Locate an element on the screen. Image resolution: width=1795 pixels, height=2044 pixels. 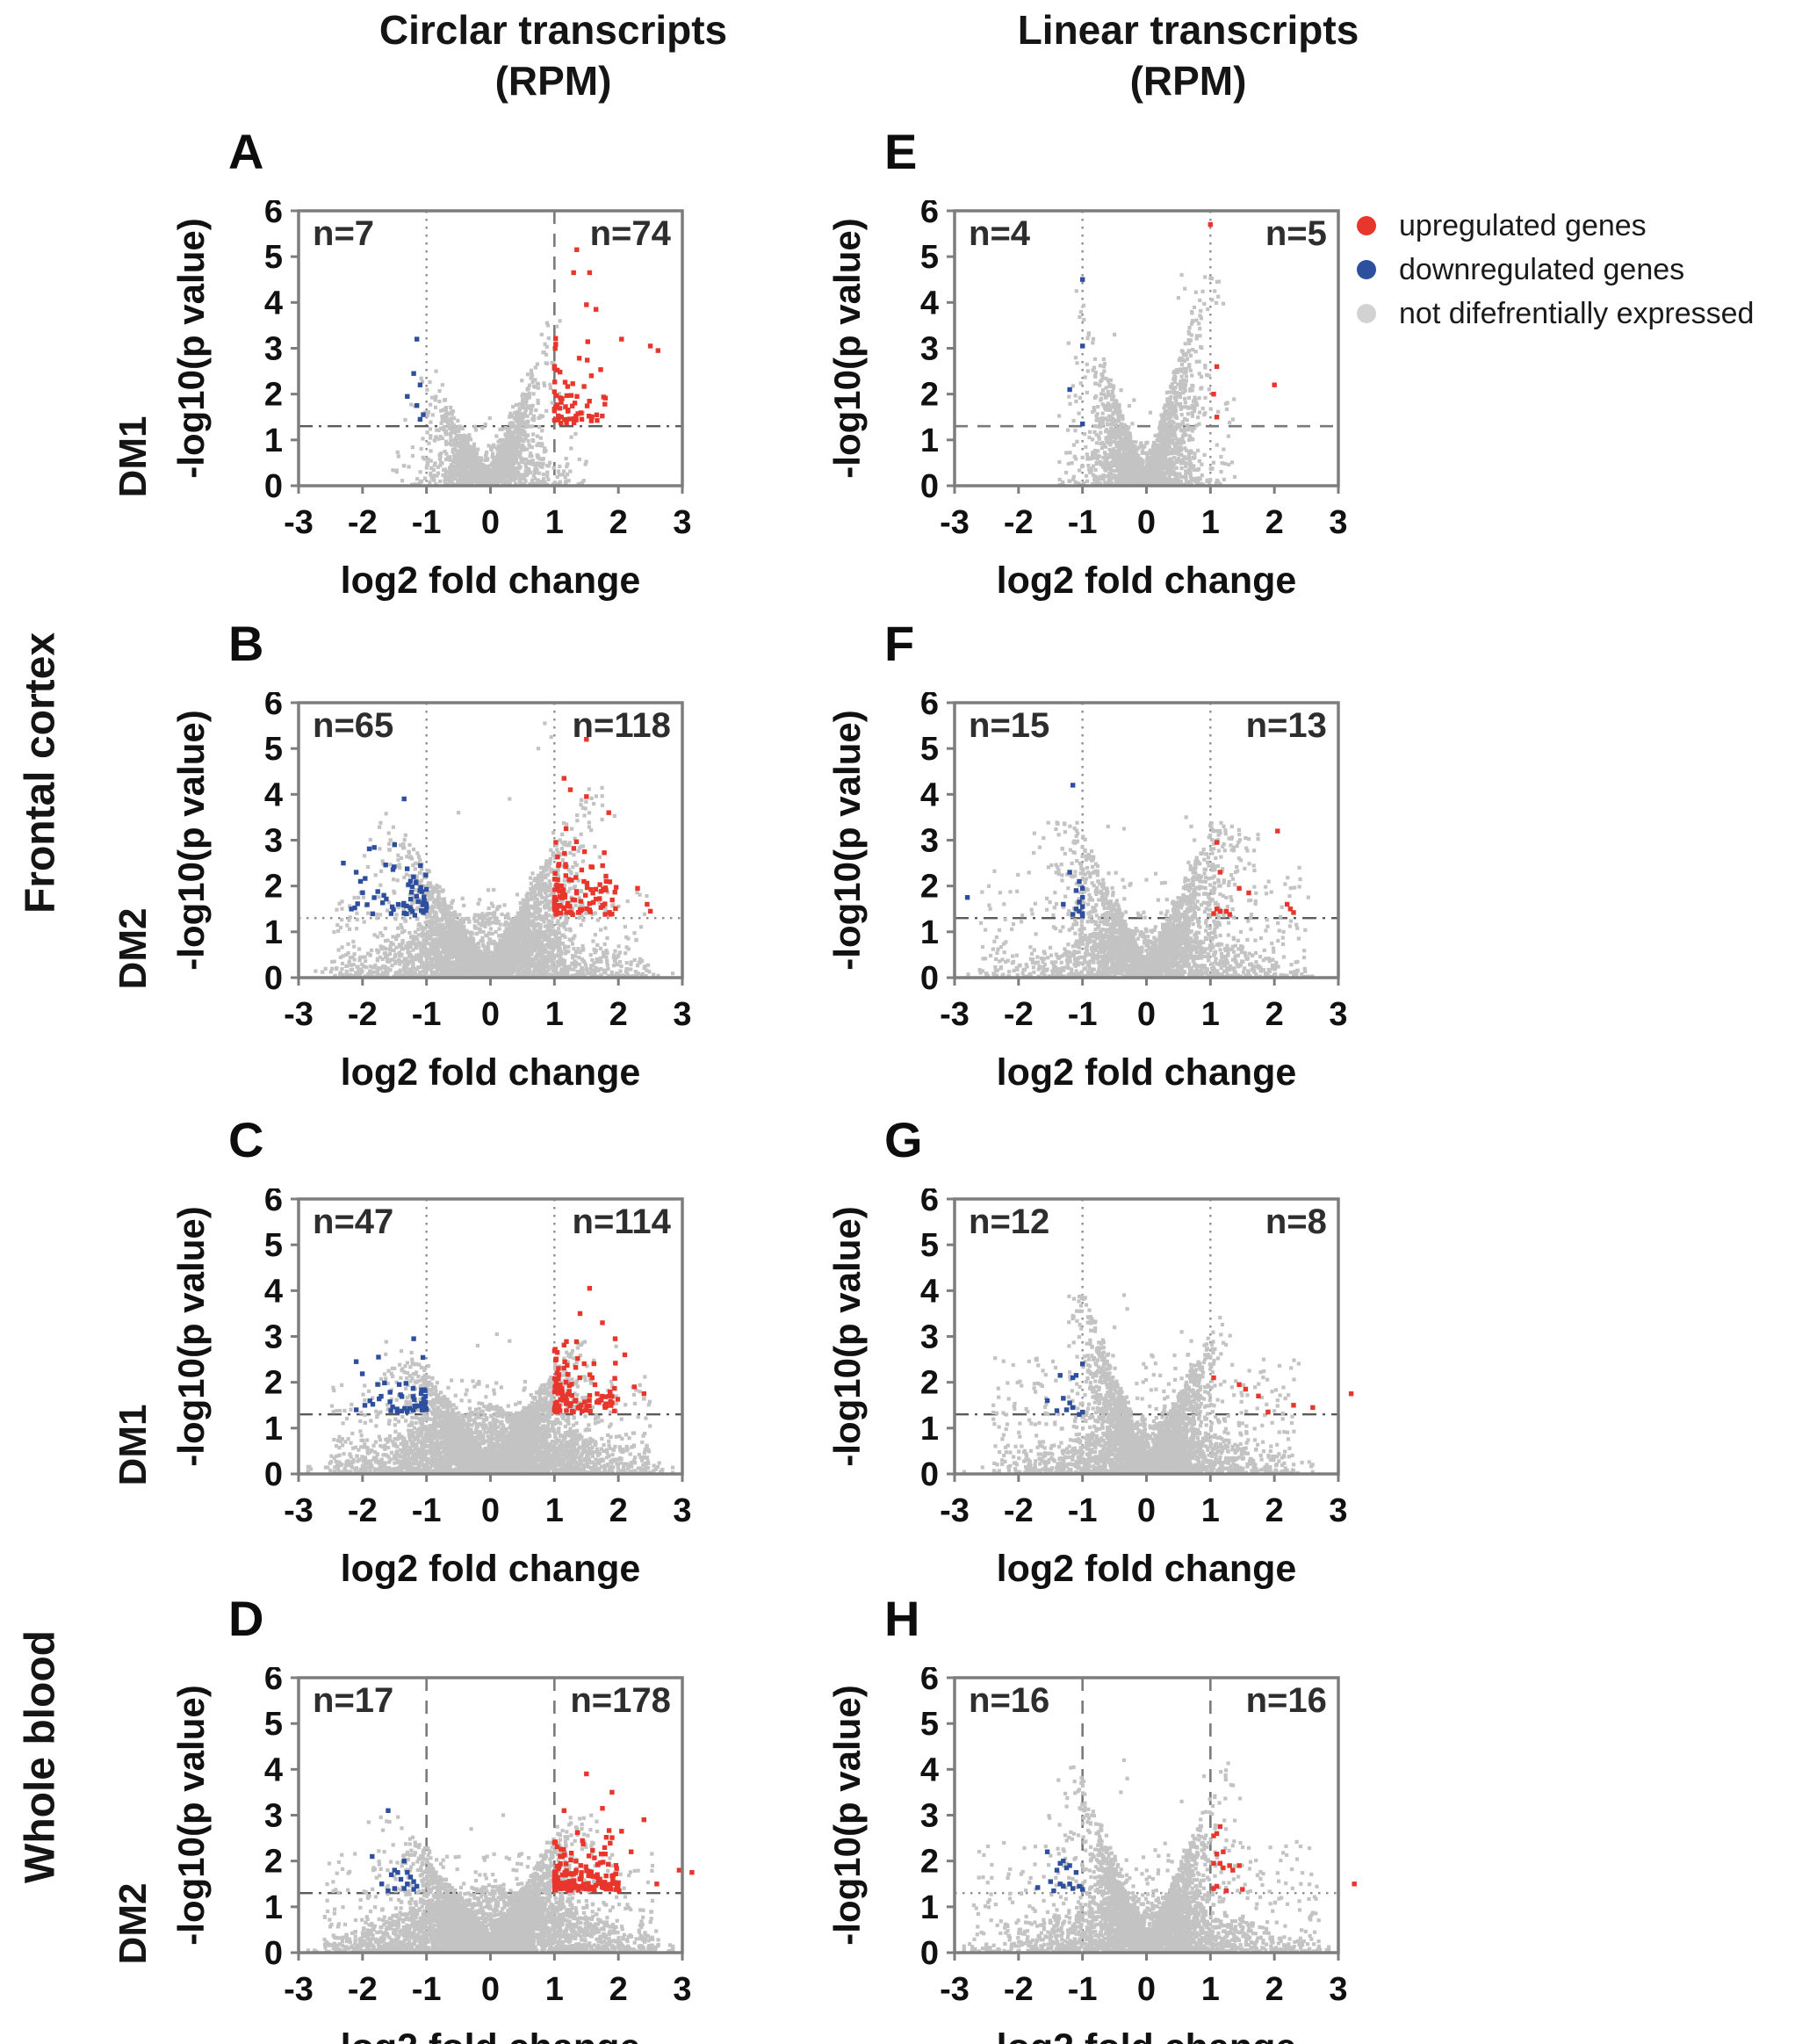
x-tick-label: 1 is located at coordinates (554, 1510).